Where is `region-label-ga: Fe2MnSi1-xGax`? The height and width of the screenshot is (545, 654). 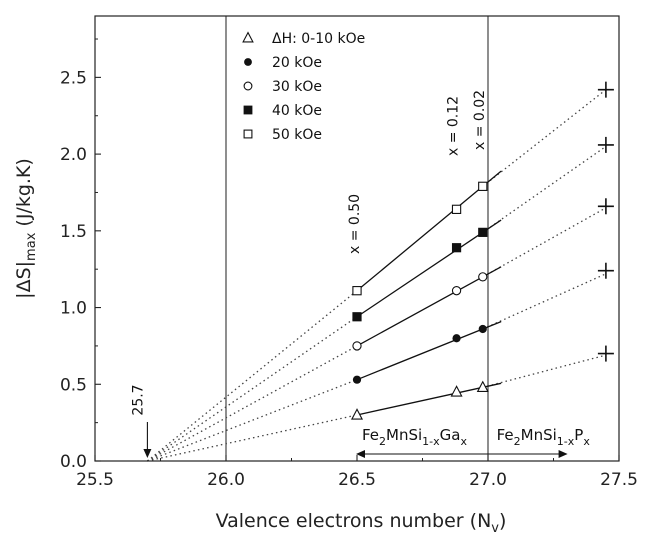
region-label-ga: Fe2MnSi1-xGax is located at coordinates (415, 437).